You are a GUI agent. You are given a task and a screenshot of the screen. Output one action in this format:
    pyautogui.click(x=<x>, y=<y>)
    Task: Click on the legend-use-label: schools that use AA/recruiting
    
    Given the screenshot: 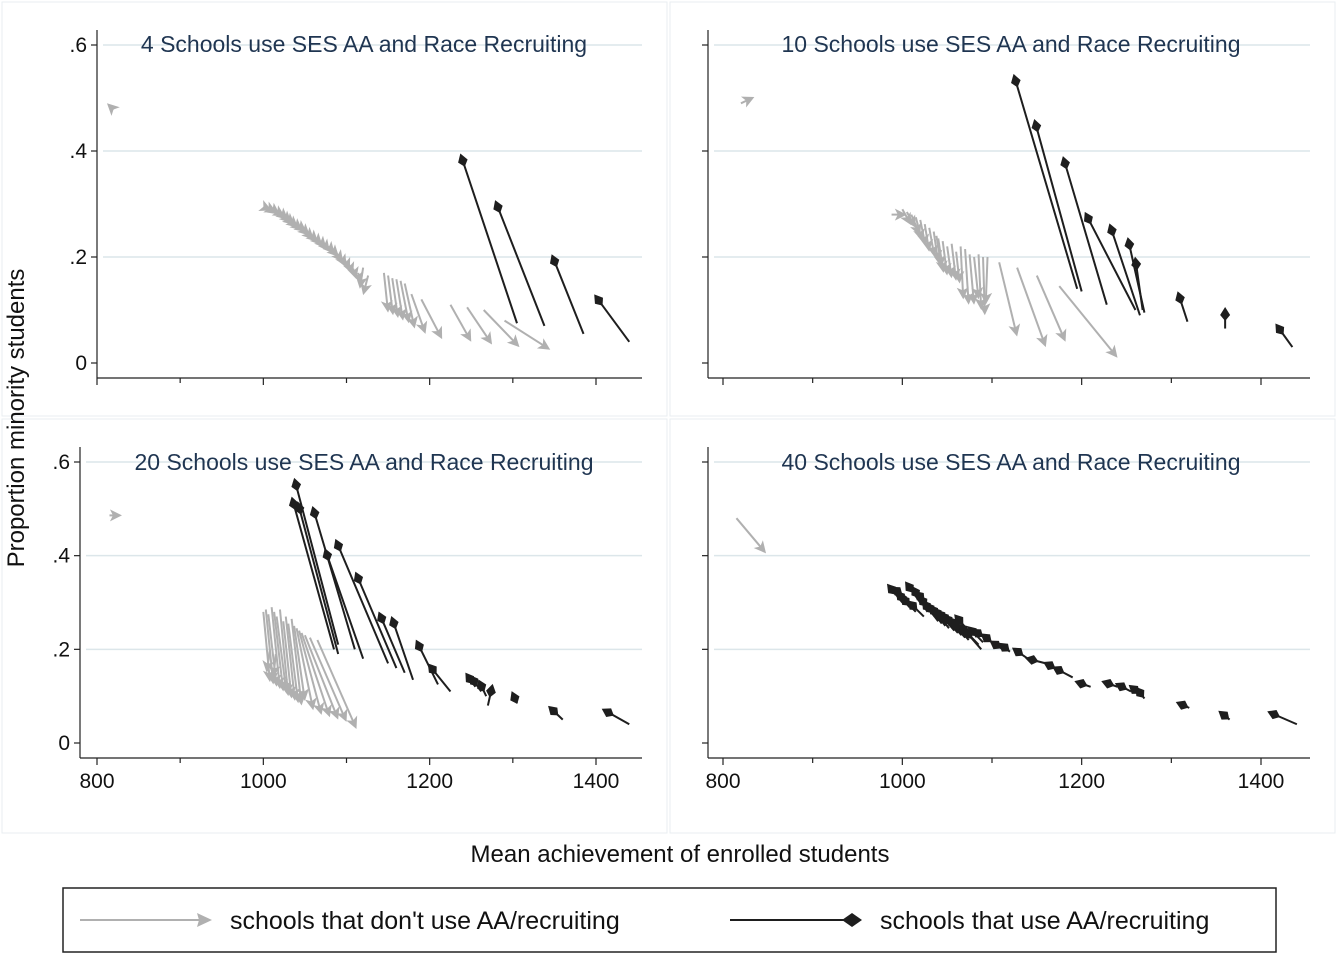 What is the action you would take?
    pyautogui.click(x=1044, y=921)
    